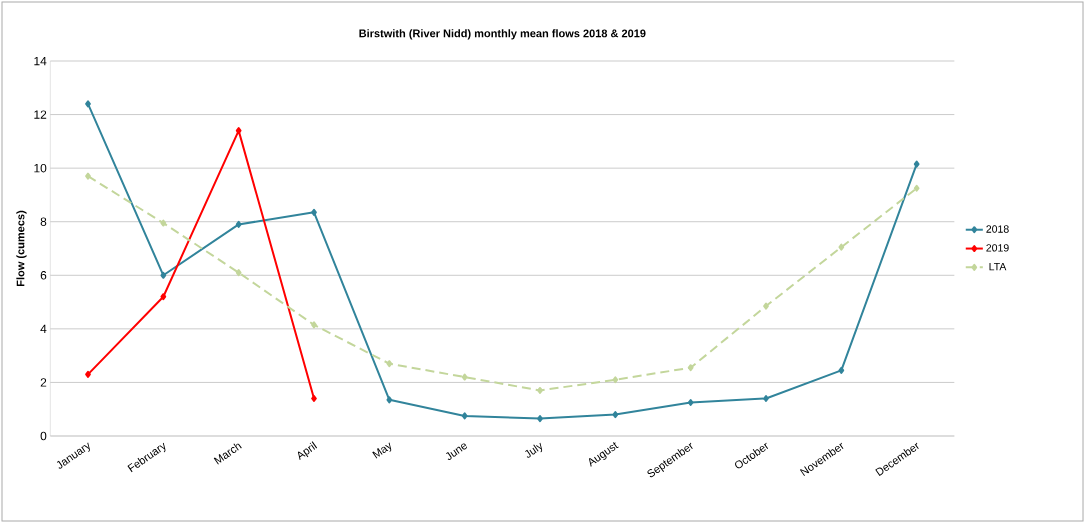 This screenshot has height=523, width=1085. What do you see at coordinates (998, 266) in the screenshot?
I see `legend-label: LTA` at bounding box center [998, 266].